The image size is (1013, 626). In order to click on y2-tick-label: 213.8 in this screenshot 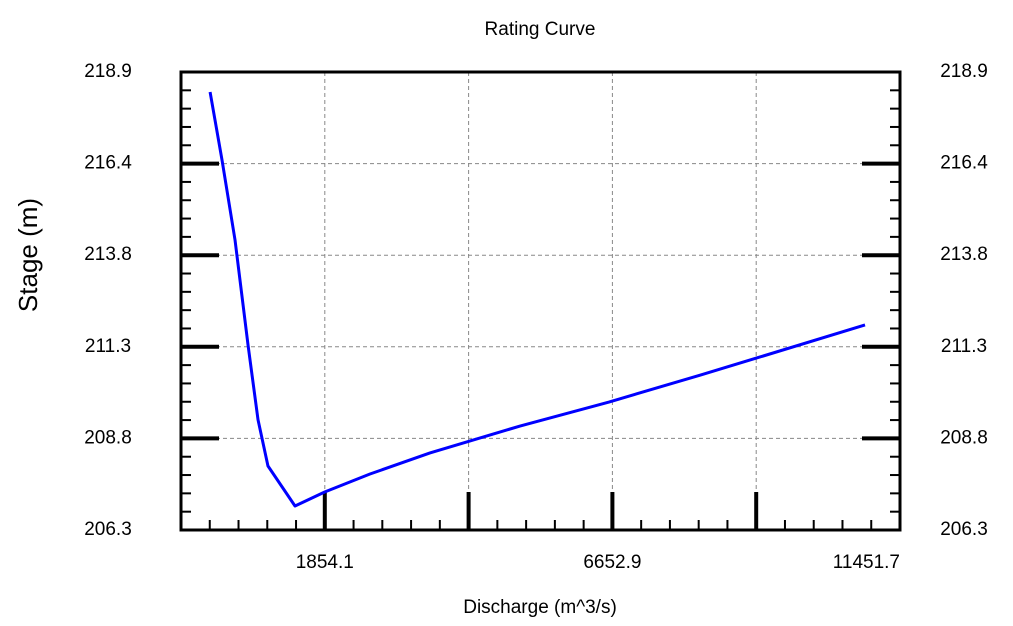, I will do `click(964, 254)`.